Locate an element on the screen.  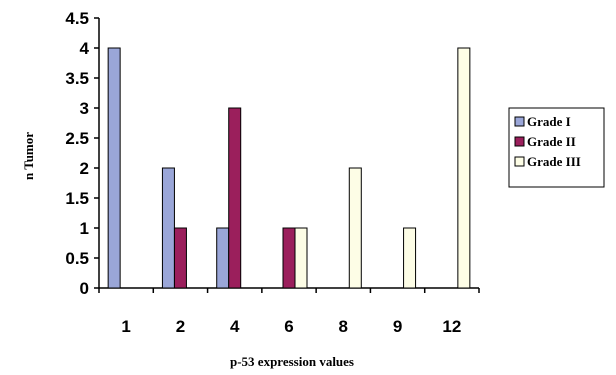
y-axis-title: n Tumor is located at coordinates (28, 156).